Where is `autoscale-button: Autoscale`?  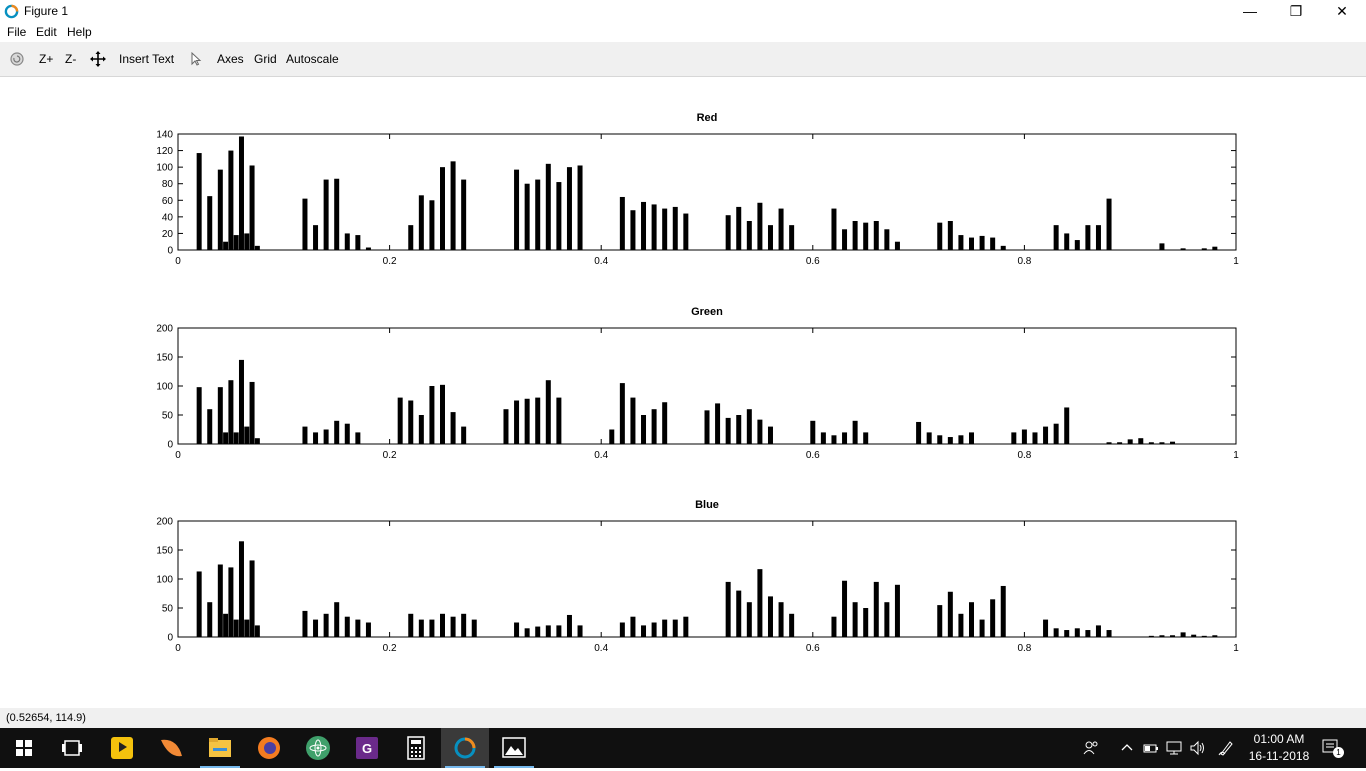 autoscale-button: Autoscale is located at coordinates (312, 59).